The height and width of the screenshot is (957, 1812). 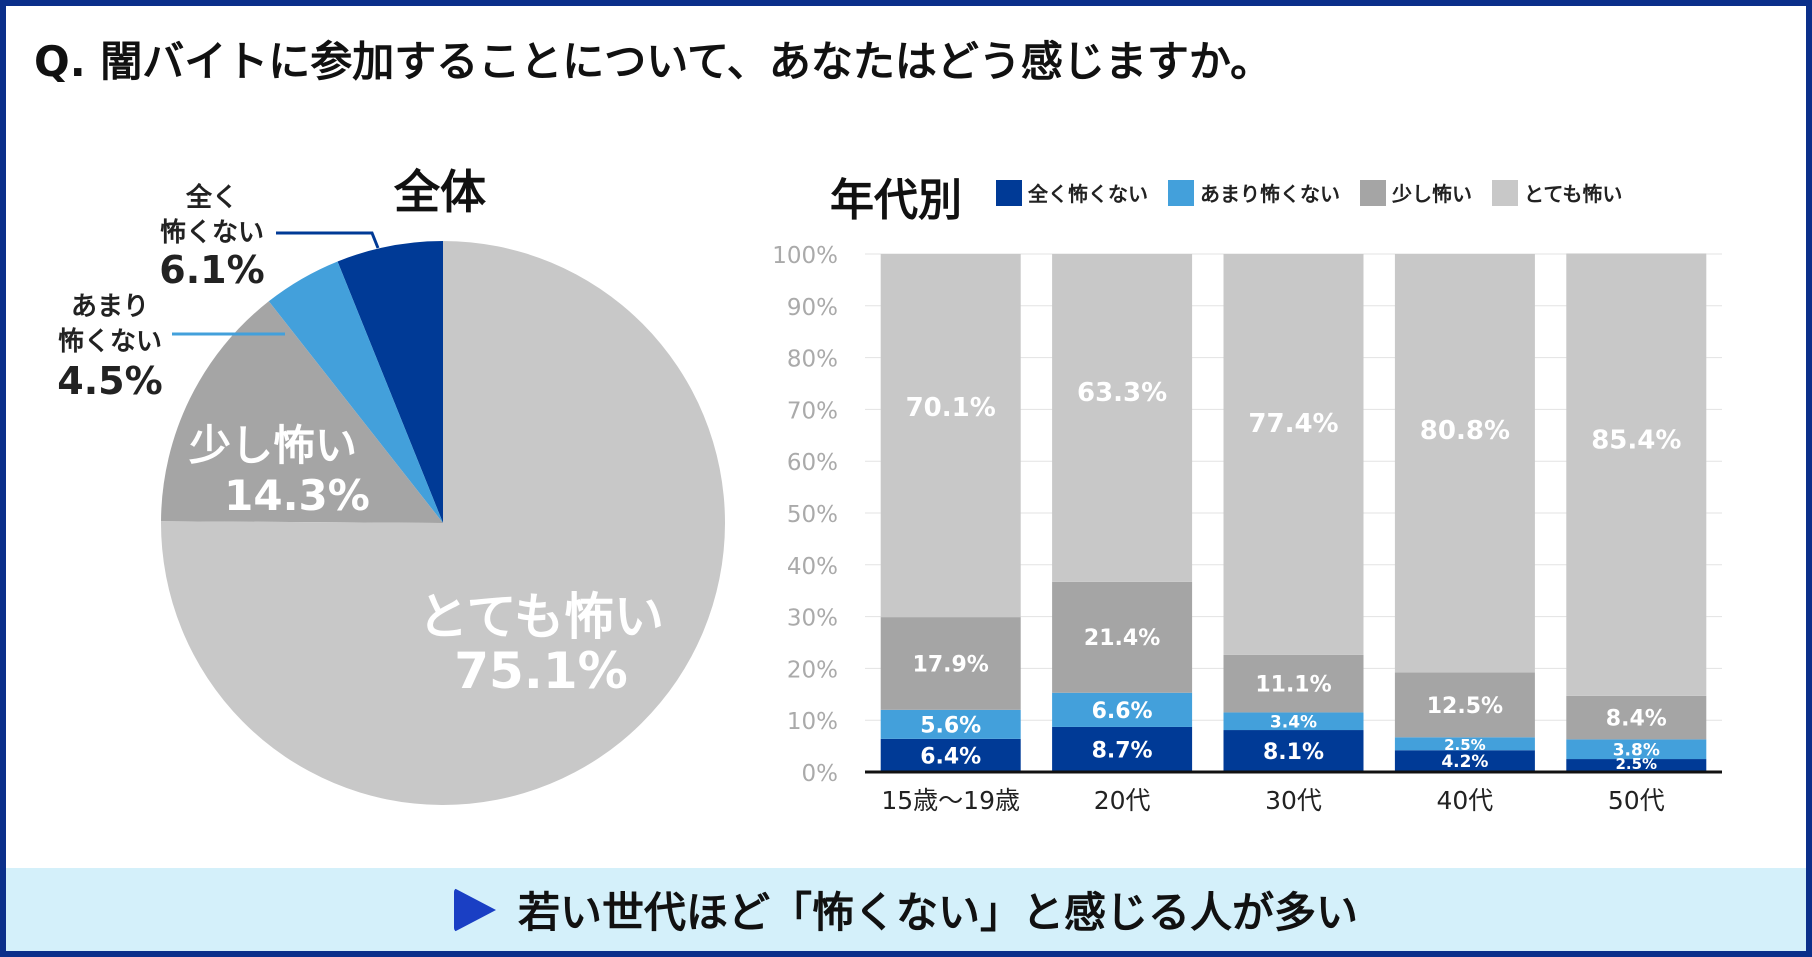 I want to click on bar-data-label: 3.4%, so click(x=1293, y=722).